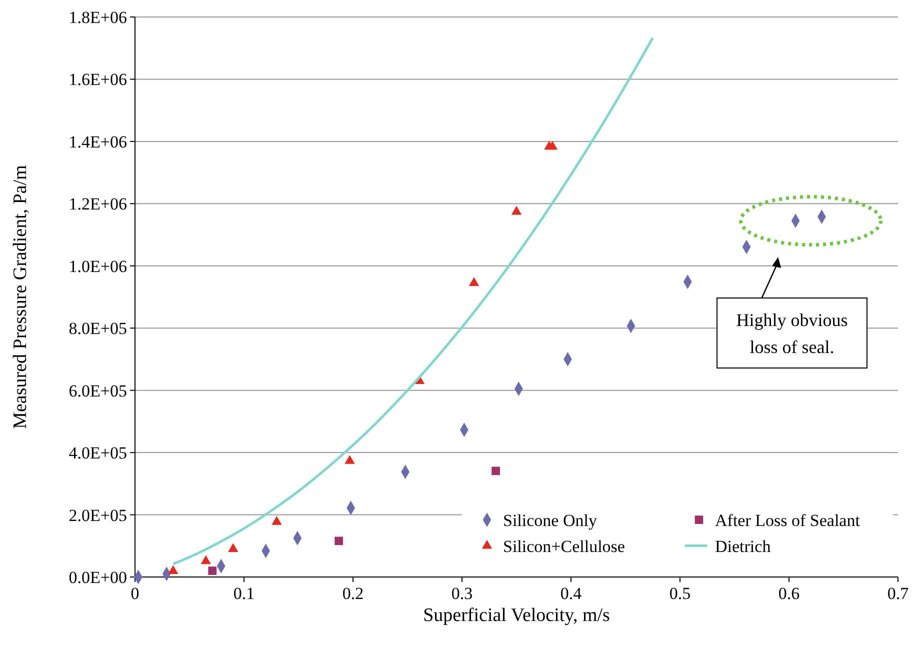  I want to click on x-tick-label: 0.7, so click(898, 593).